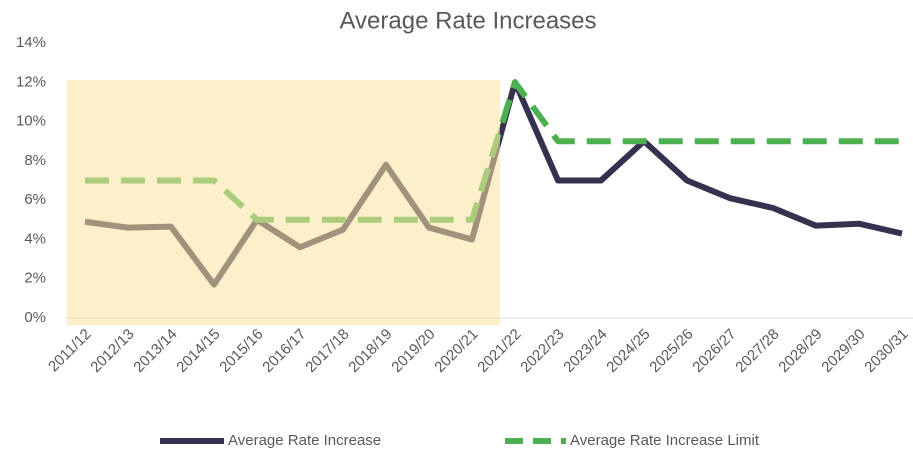 Image resolution: width=913 pixels, height=455 pixels. Describe the element at coordinates (284, 351) in the screenshot. I see `x-tick-label: 2016/17` at that location.